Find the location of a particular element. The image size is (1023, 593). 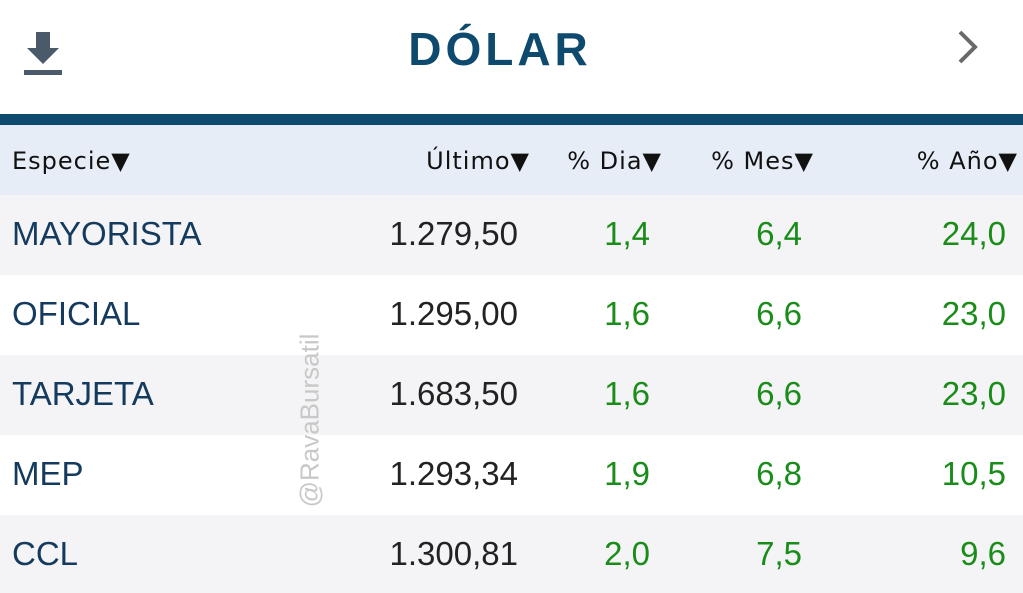

column-header-row: Especie▼ Último▼ % Dia▼ % Mes▼ % Año▼ is located at coordinates (511, 160).